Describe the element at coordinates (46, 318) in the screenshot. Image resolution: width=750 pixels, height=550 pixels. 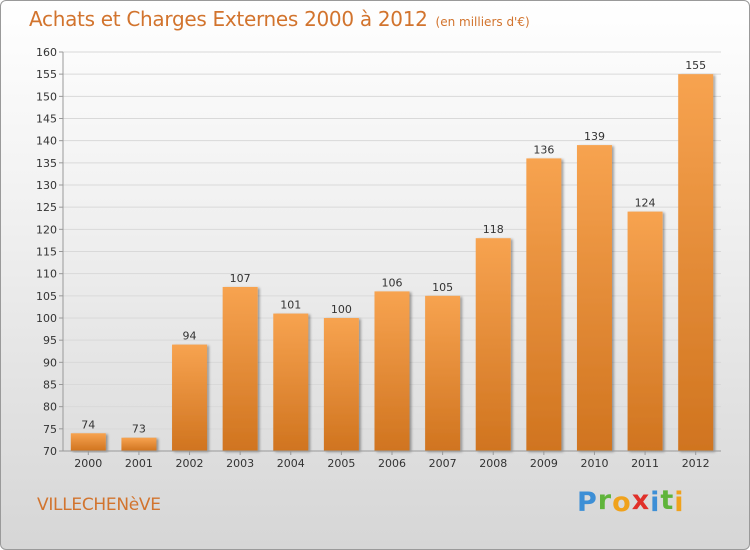
I see `y-tick-label: 100` at that location.